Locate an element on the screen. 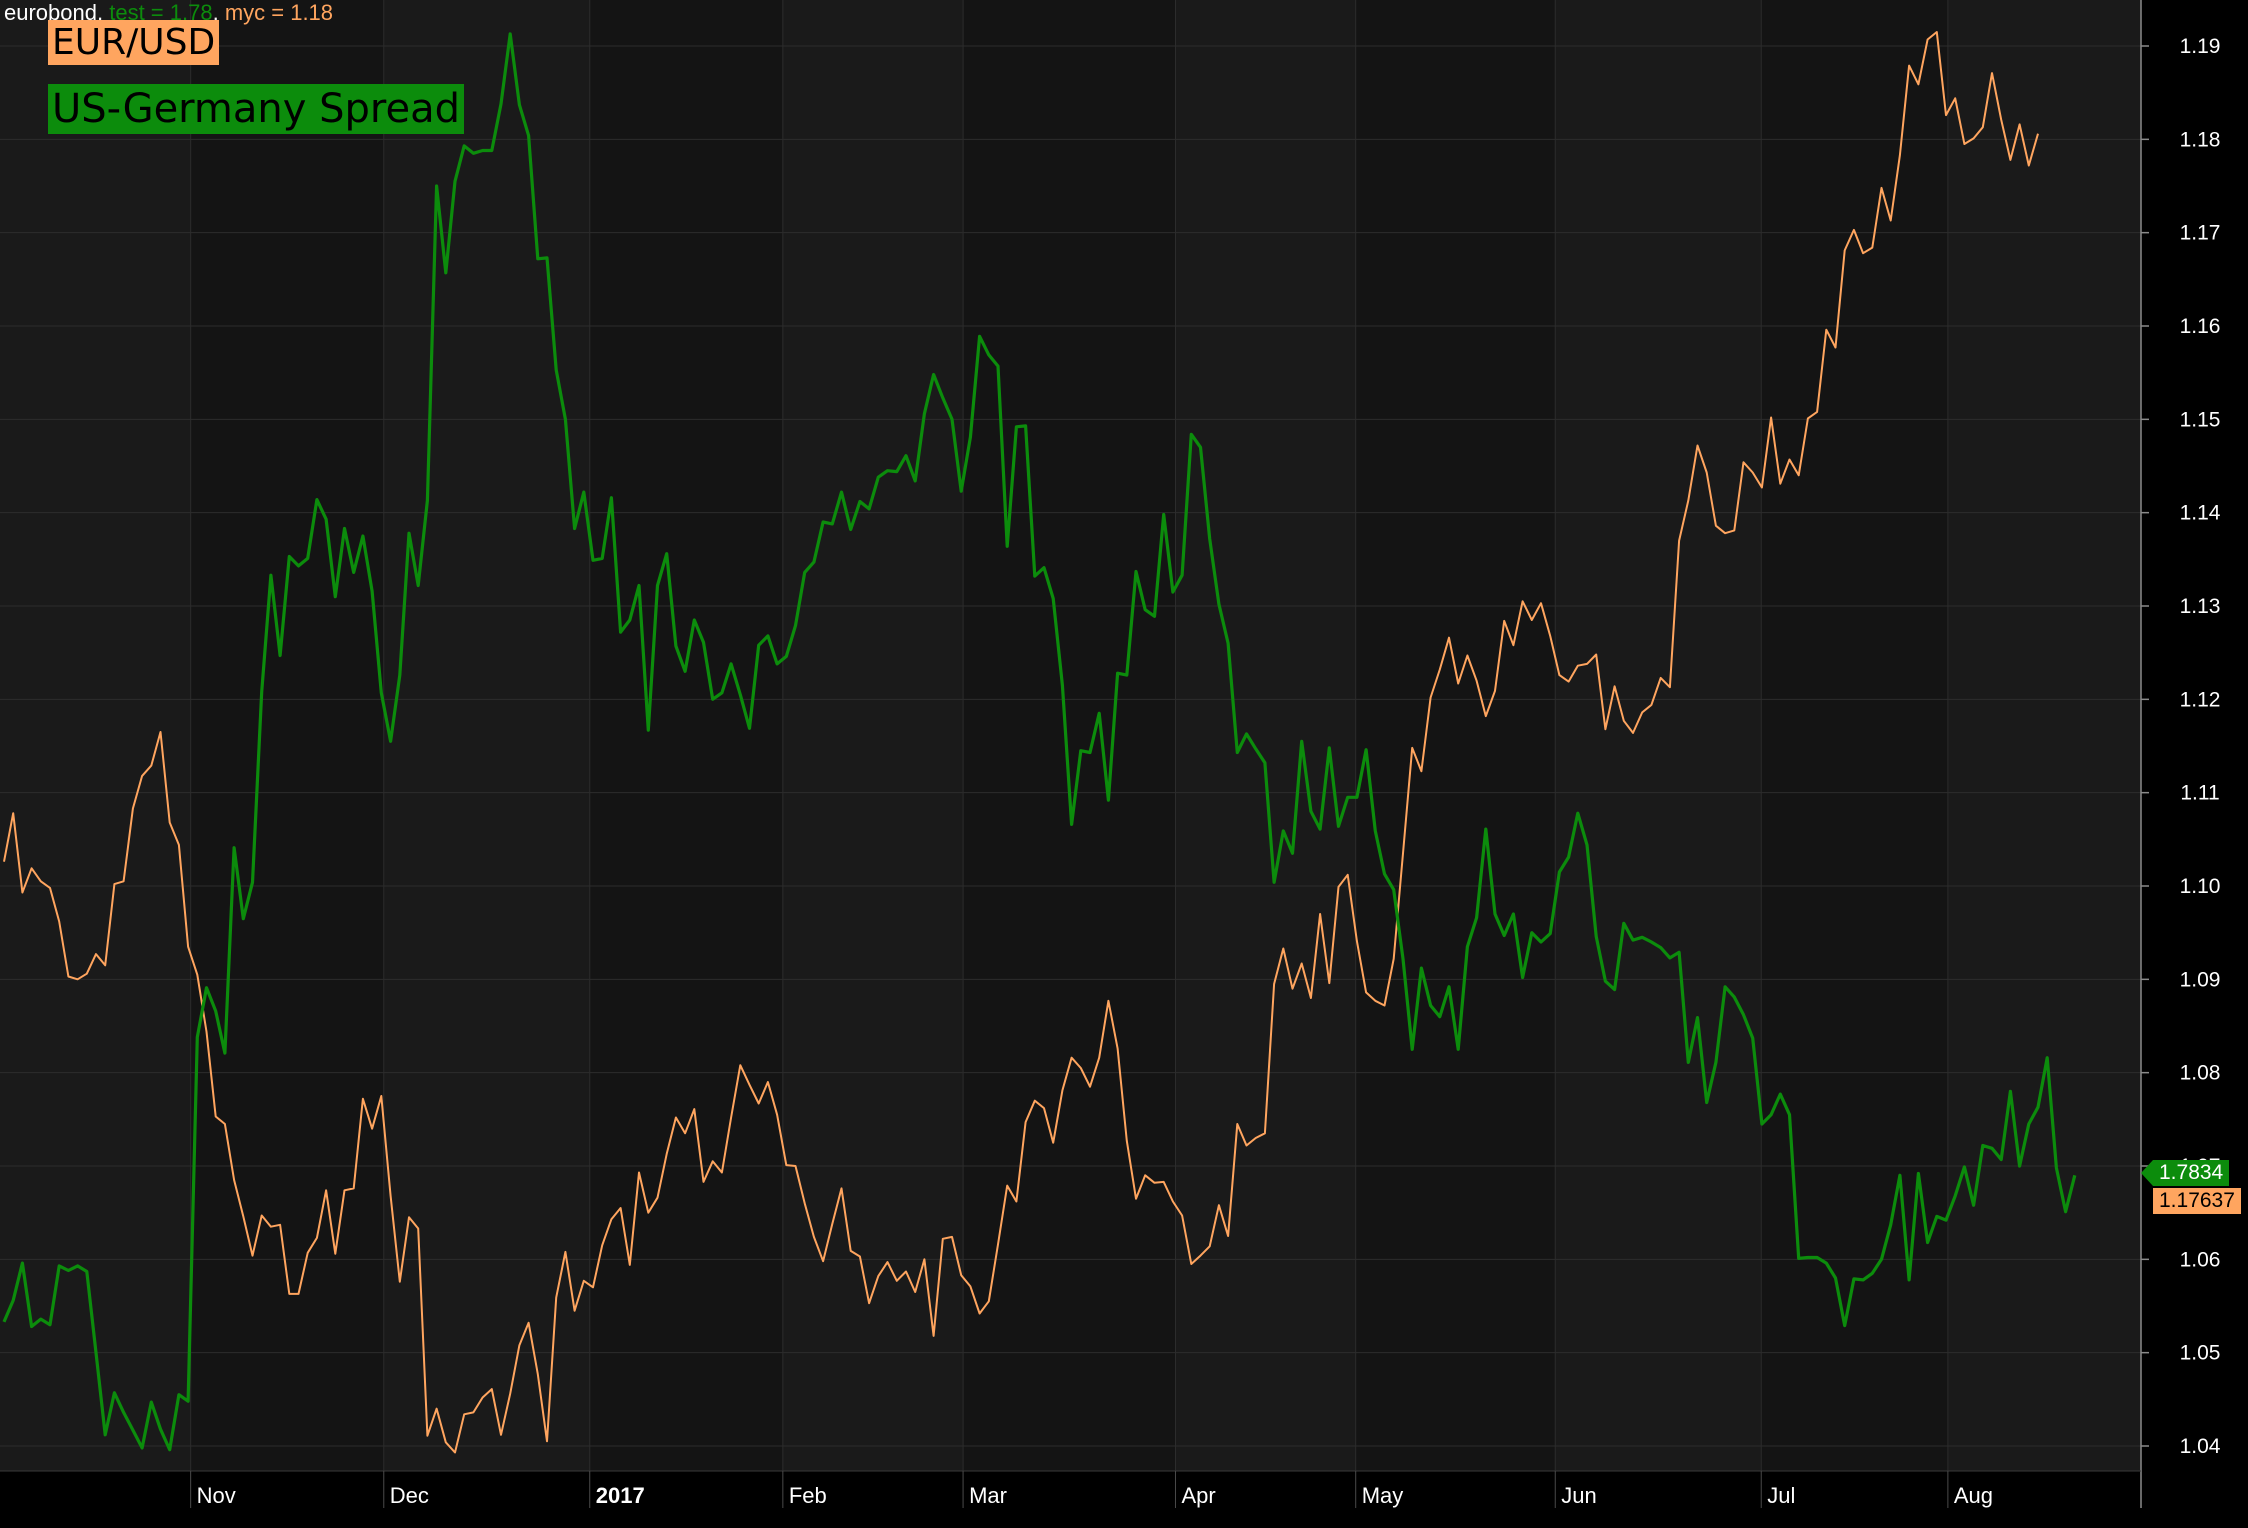  y-tick-label: 1.17 is located at coordinates (2200, 233).